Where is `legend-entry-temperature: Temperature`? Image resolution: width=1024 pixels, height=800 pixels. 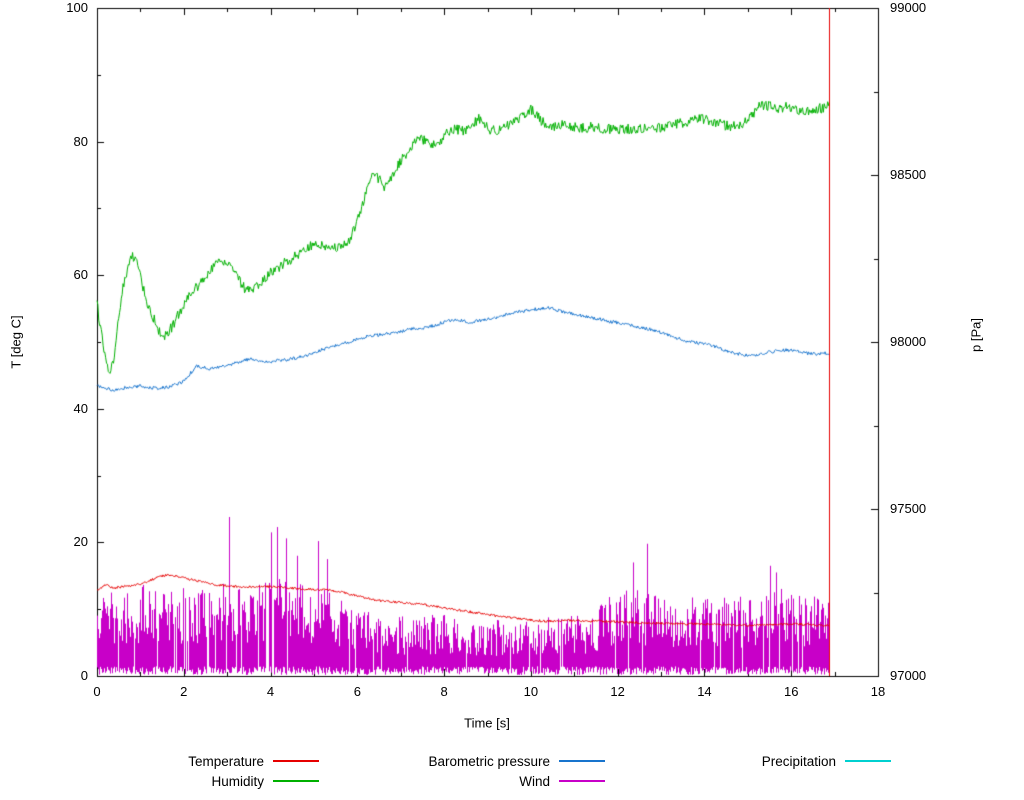
legend-entry-temperature: Temperature is located at coordinates (159, 761).